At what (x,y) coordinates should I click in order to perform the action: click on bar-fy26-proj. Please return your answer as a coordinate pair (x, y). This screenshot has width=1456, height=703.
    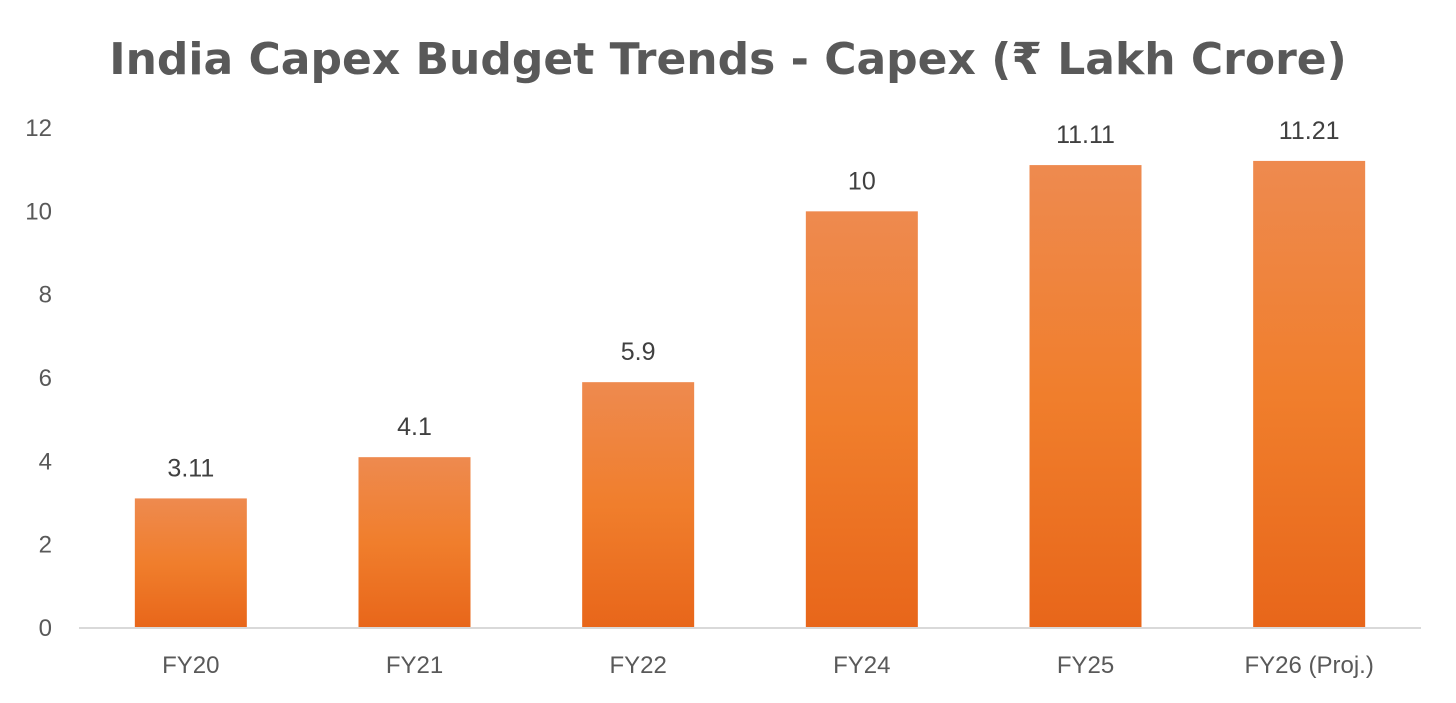
    Looking at the image, I should click on (1309, 394).